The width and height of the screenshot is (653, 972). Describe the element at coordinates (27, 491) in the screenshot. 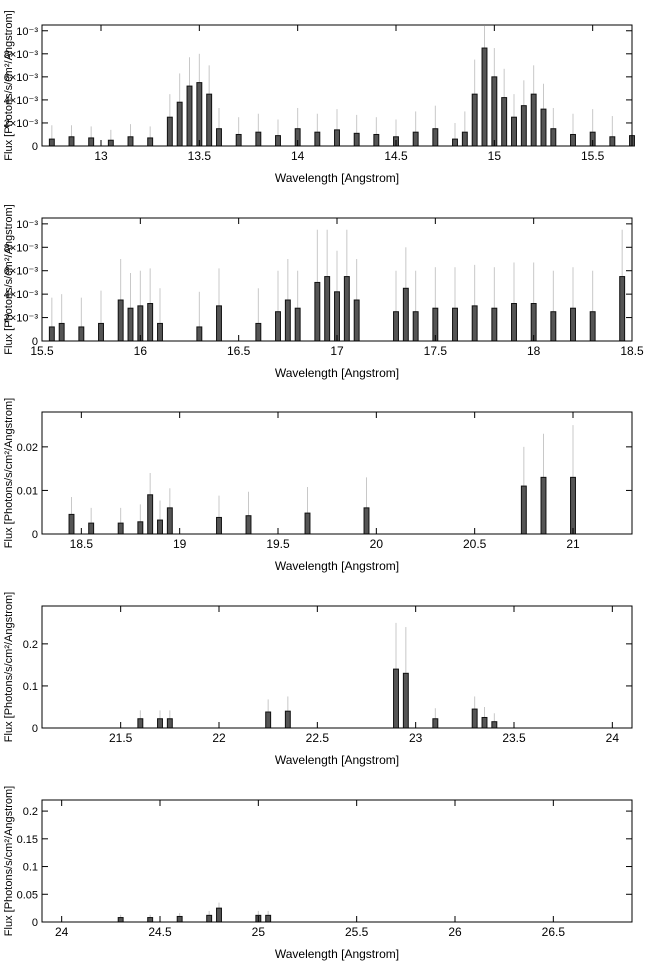

I see `y-tick-label: 0.01` at that location.